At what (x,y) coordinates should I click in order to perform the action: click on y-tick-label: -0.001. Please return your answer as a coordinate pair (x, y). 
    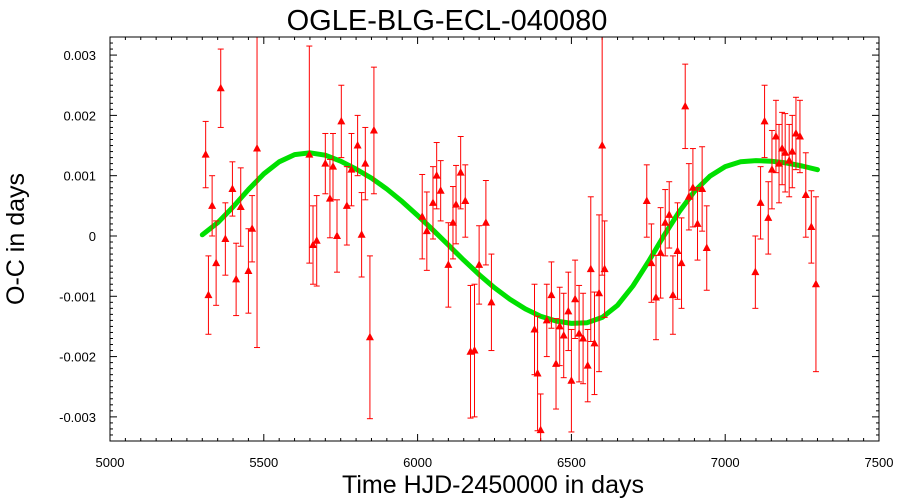
    Looking at the image, I should click on (77, 296).